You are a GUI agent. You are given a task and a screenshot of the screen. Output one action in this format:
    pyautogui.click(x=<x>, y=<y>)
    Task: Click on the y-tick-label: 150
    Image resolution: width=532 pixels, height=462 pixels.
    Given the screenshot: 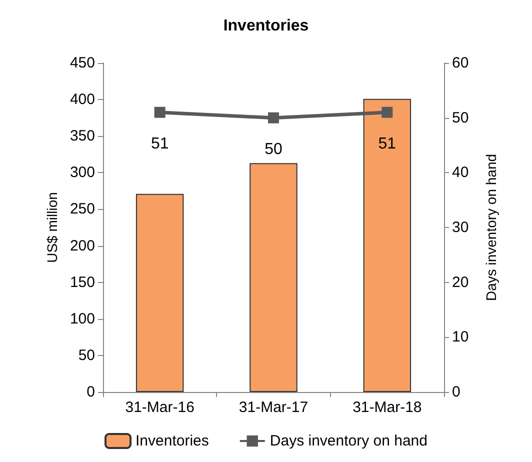 What is the action you would take?
    pyautogui.click(x=82, y=282)
    